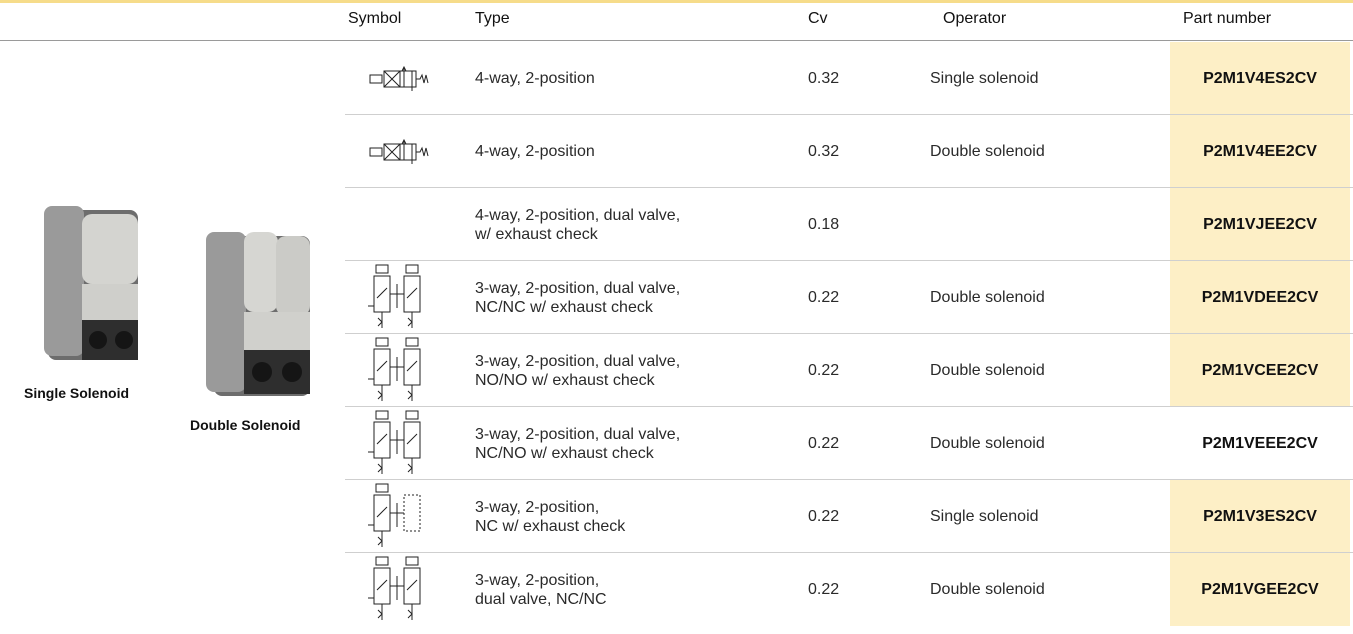 This screenshot has height=634, width=1353. I want to click on part-number: P2M1VEEE2CV, so click(1260, 443).